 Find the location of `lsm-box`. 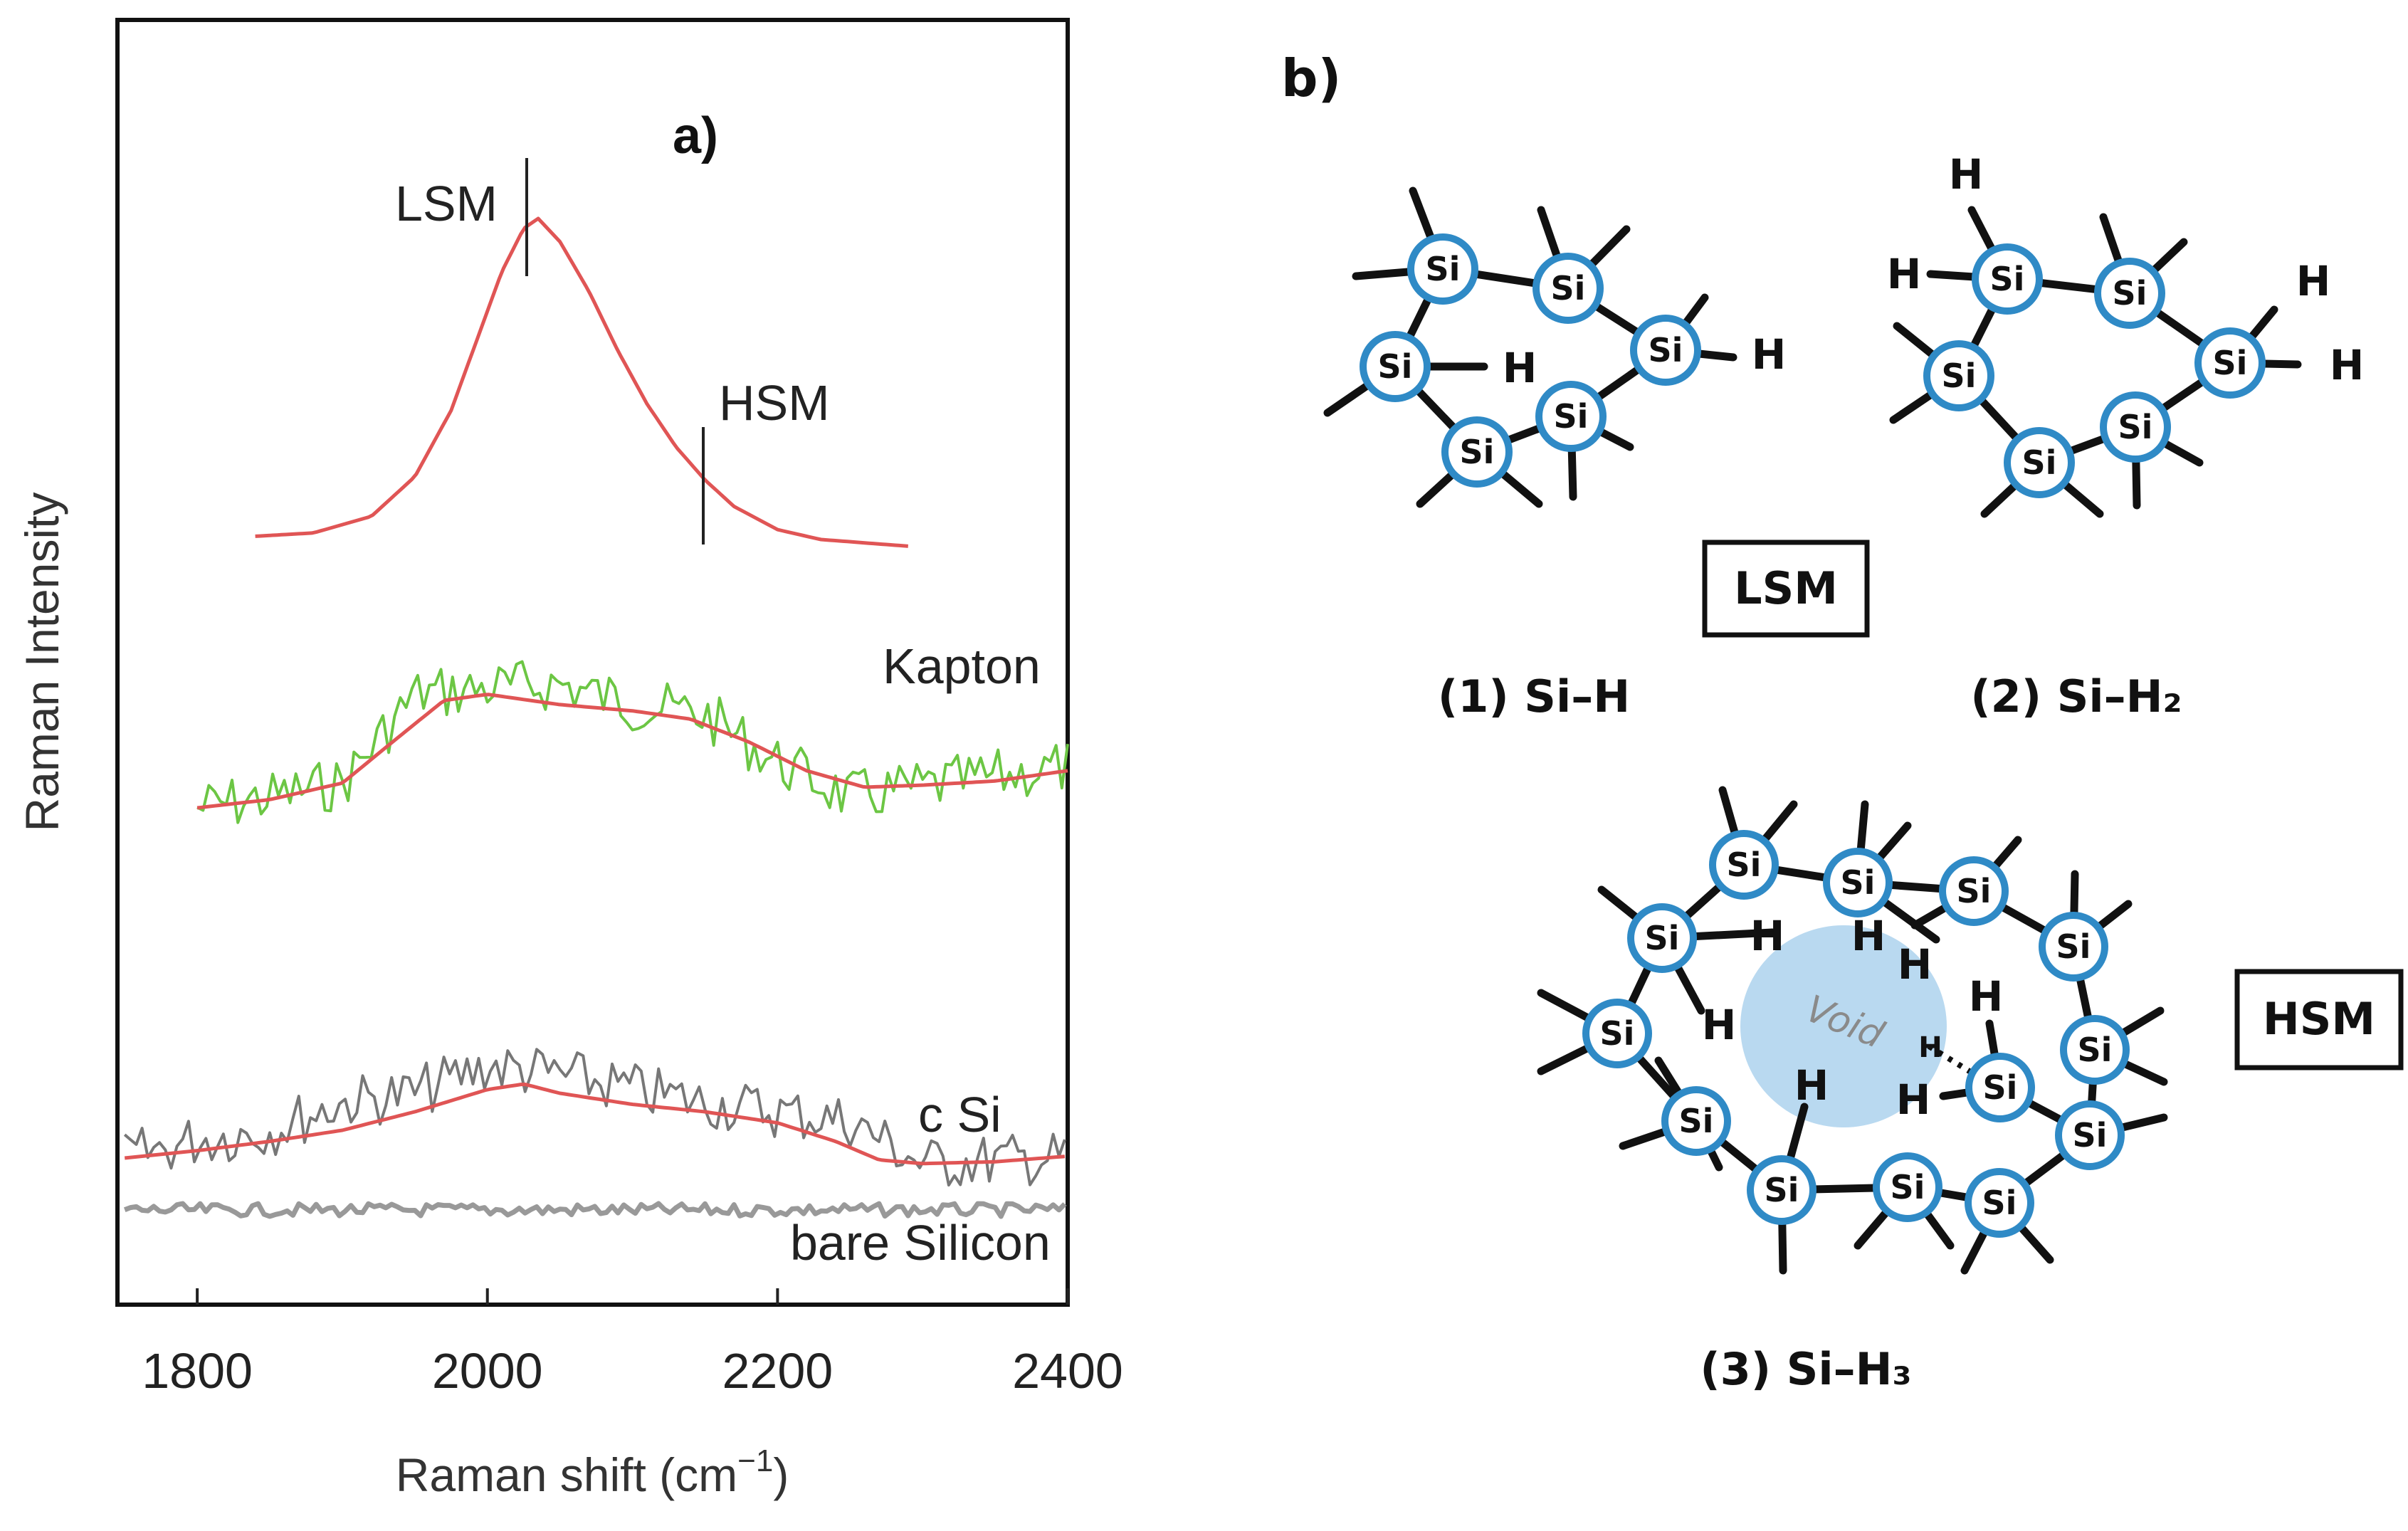

lsm-box is located at coordinates (1786, 589).